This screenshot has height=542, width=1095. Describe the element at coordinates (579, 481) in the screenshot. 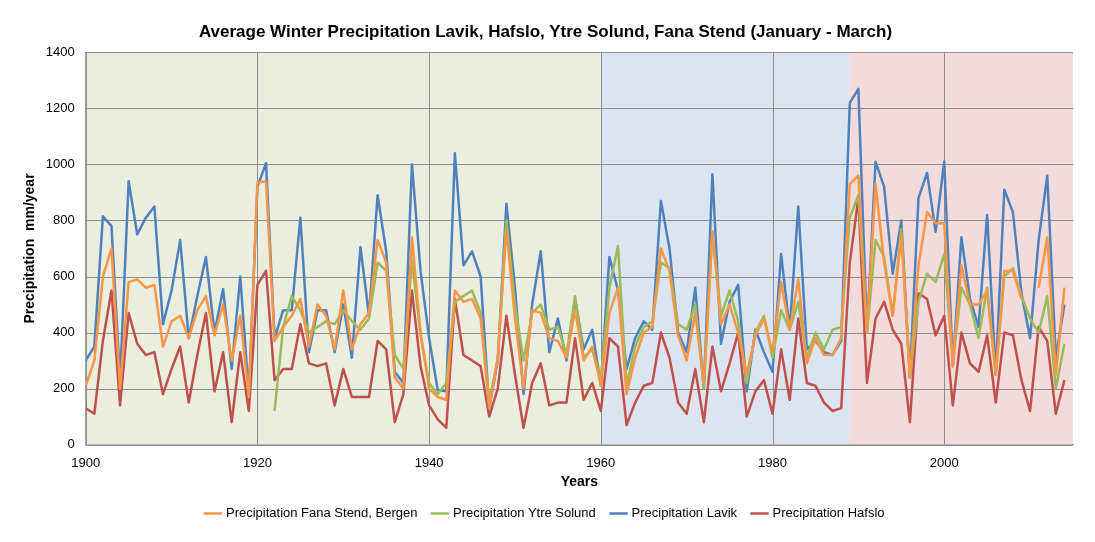

I see `x-axis-title: Years` at that location.